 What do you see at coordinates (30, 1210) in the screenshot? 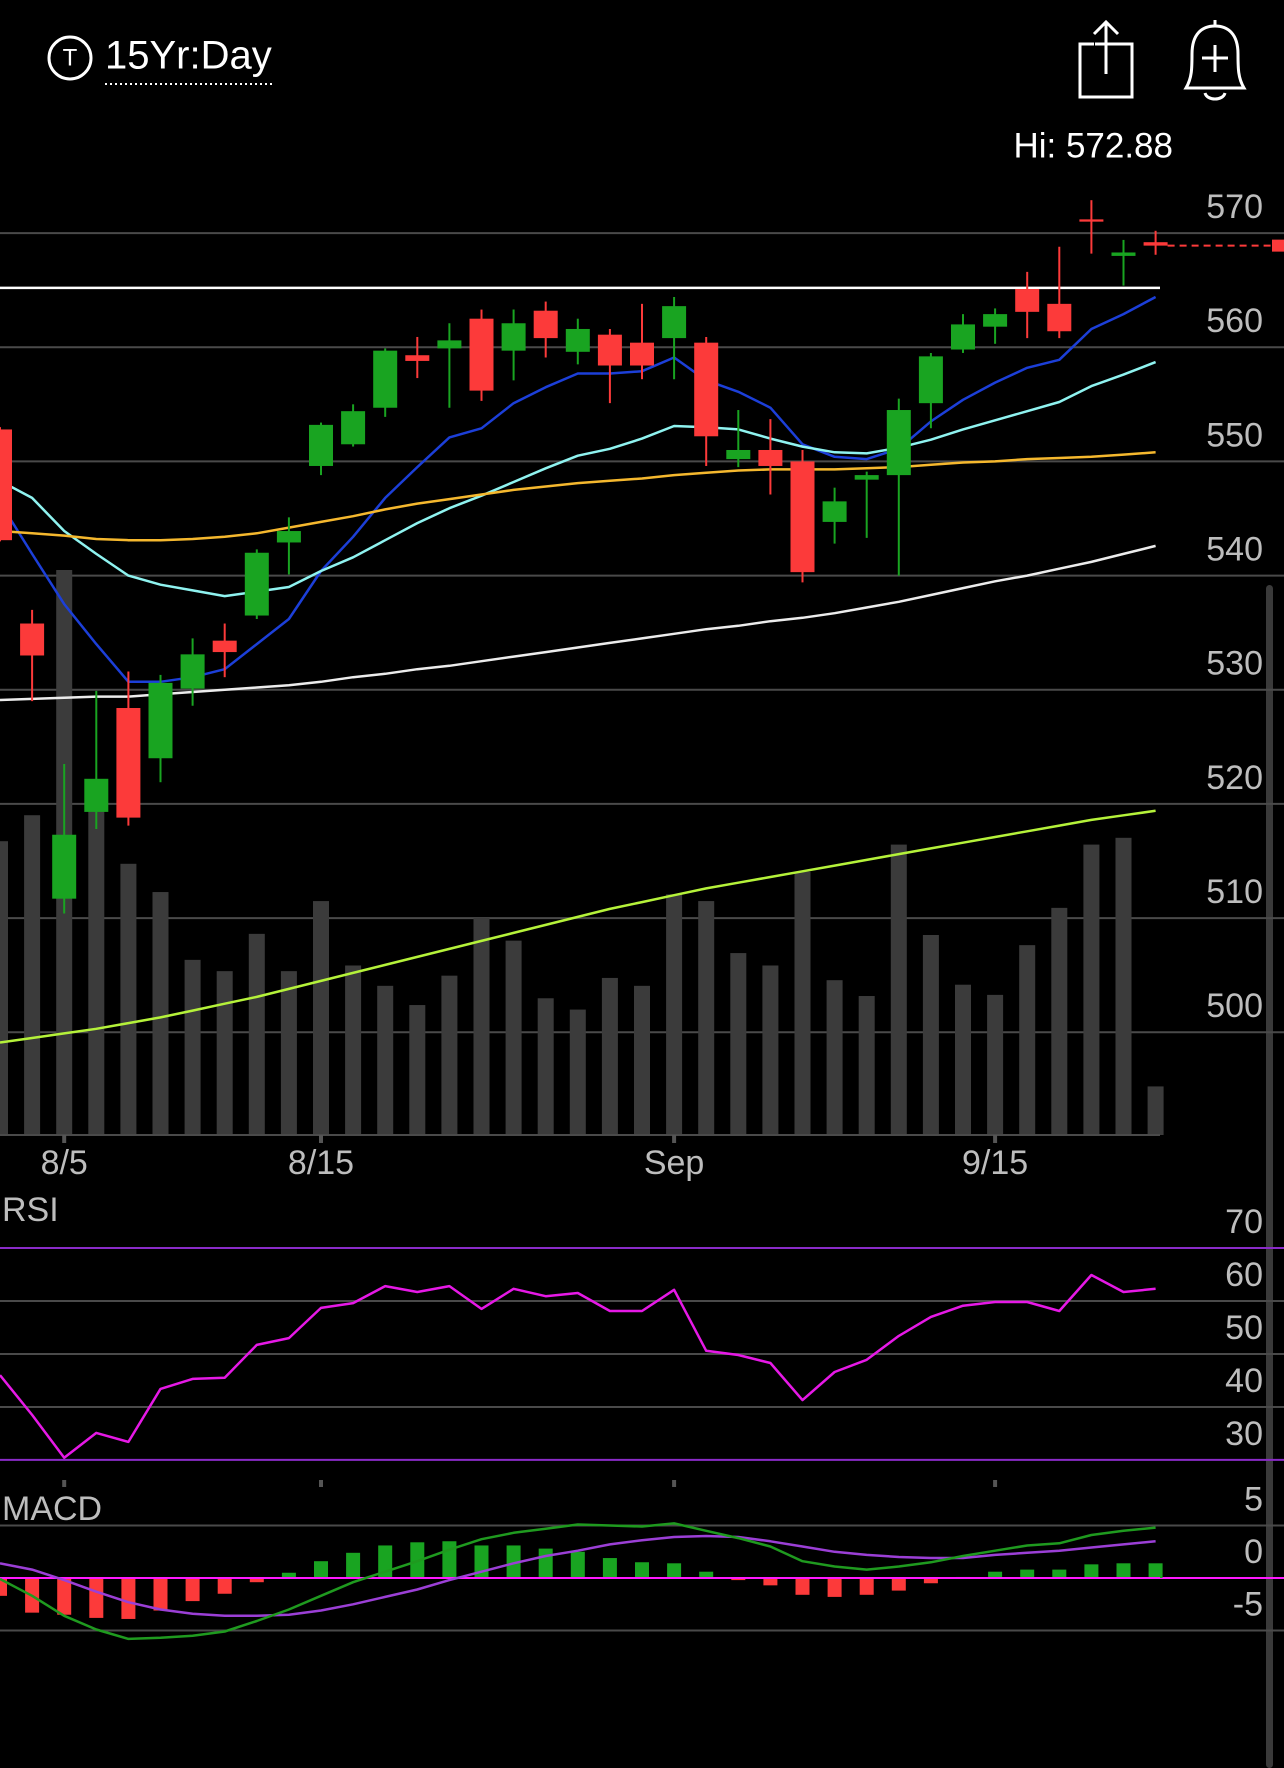
I see `rsi-title: RSI` at bounding box center [30, 1210].